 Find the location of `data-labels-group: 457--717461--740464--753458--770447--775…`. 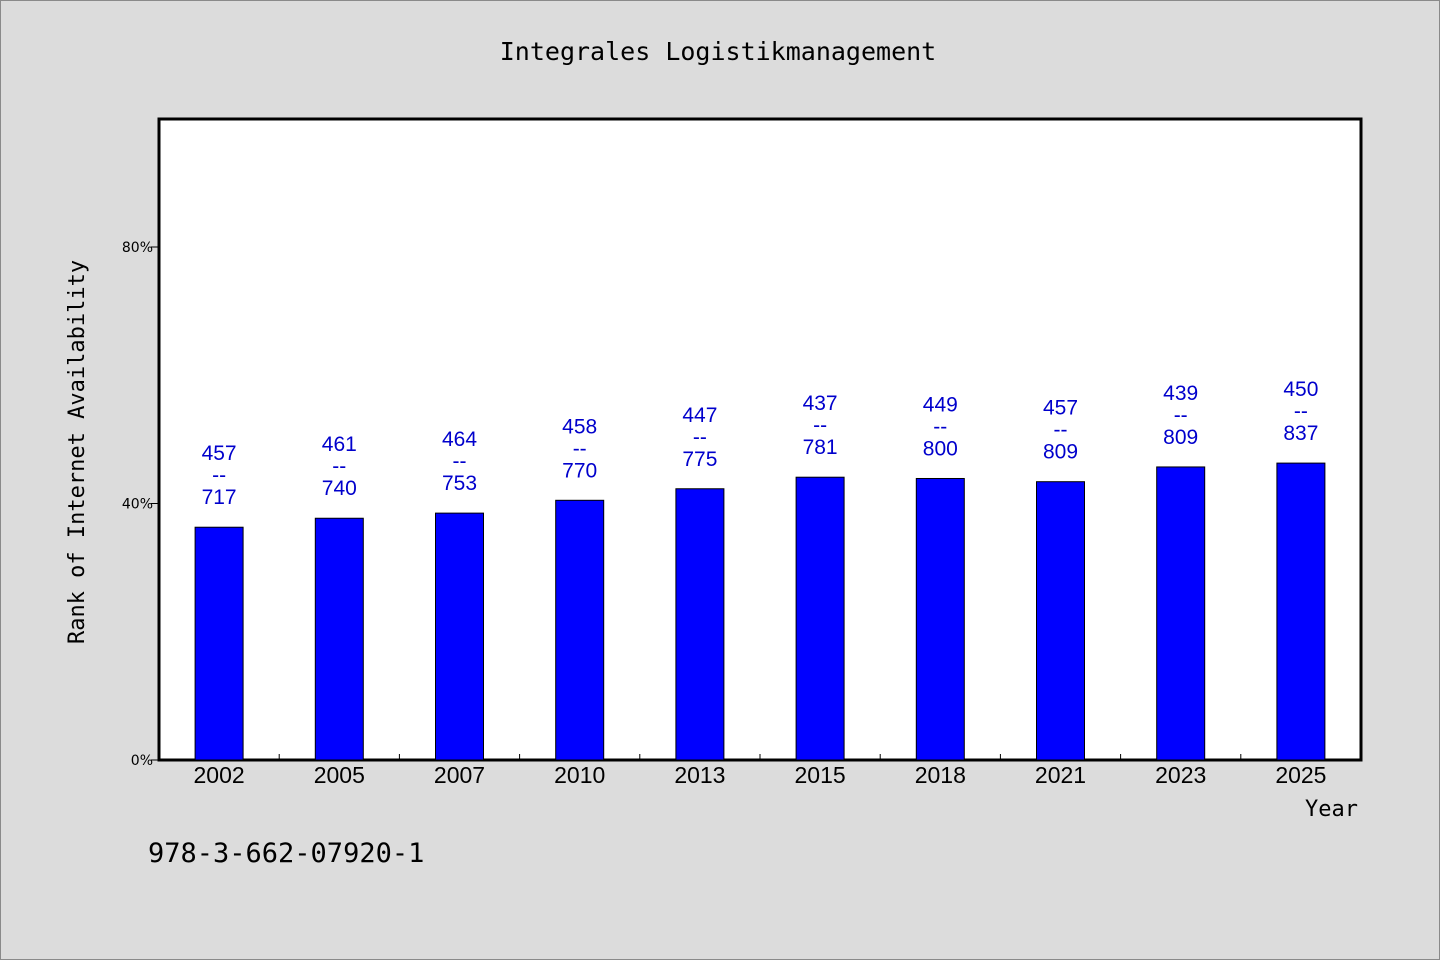

data-labels-group: 457--717461--740464--753458--770447--775… is located at coordinates (760, 443).